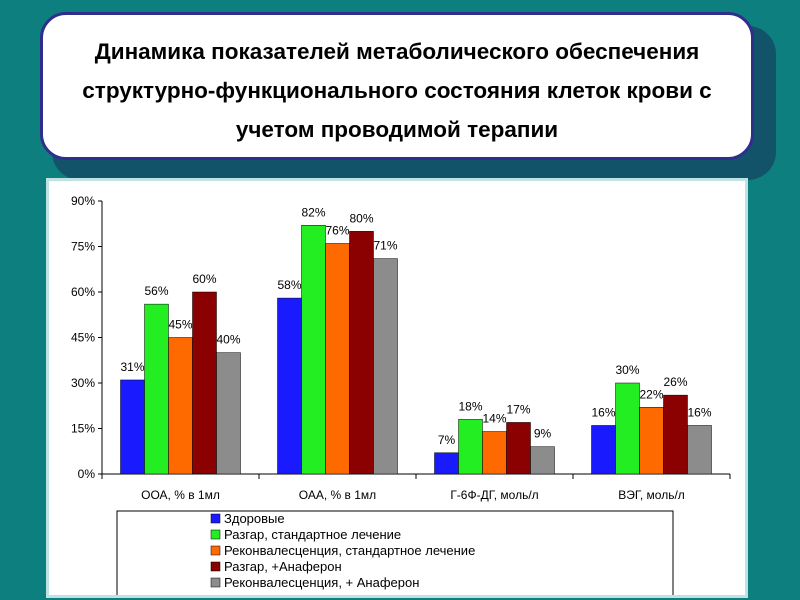 The width and height of the screenshot is (800, 600). What do you see at coordinates (132, 367) in the screenshot?
I see `data-label: 31%` at bounding box center [132, 367].